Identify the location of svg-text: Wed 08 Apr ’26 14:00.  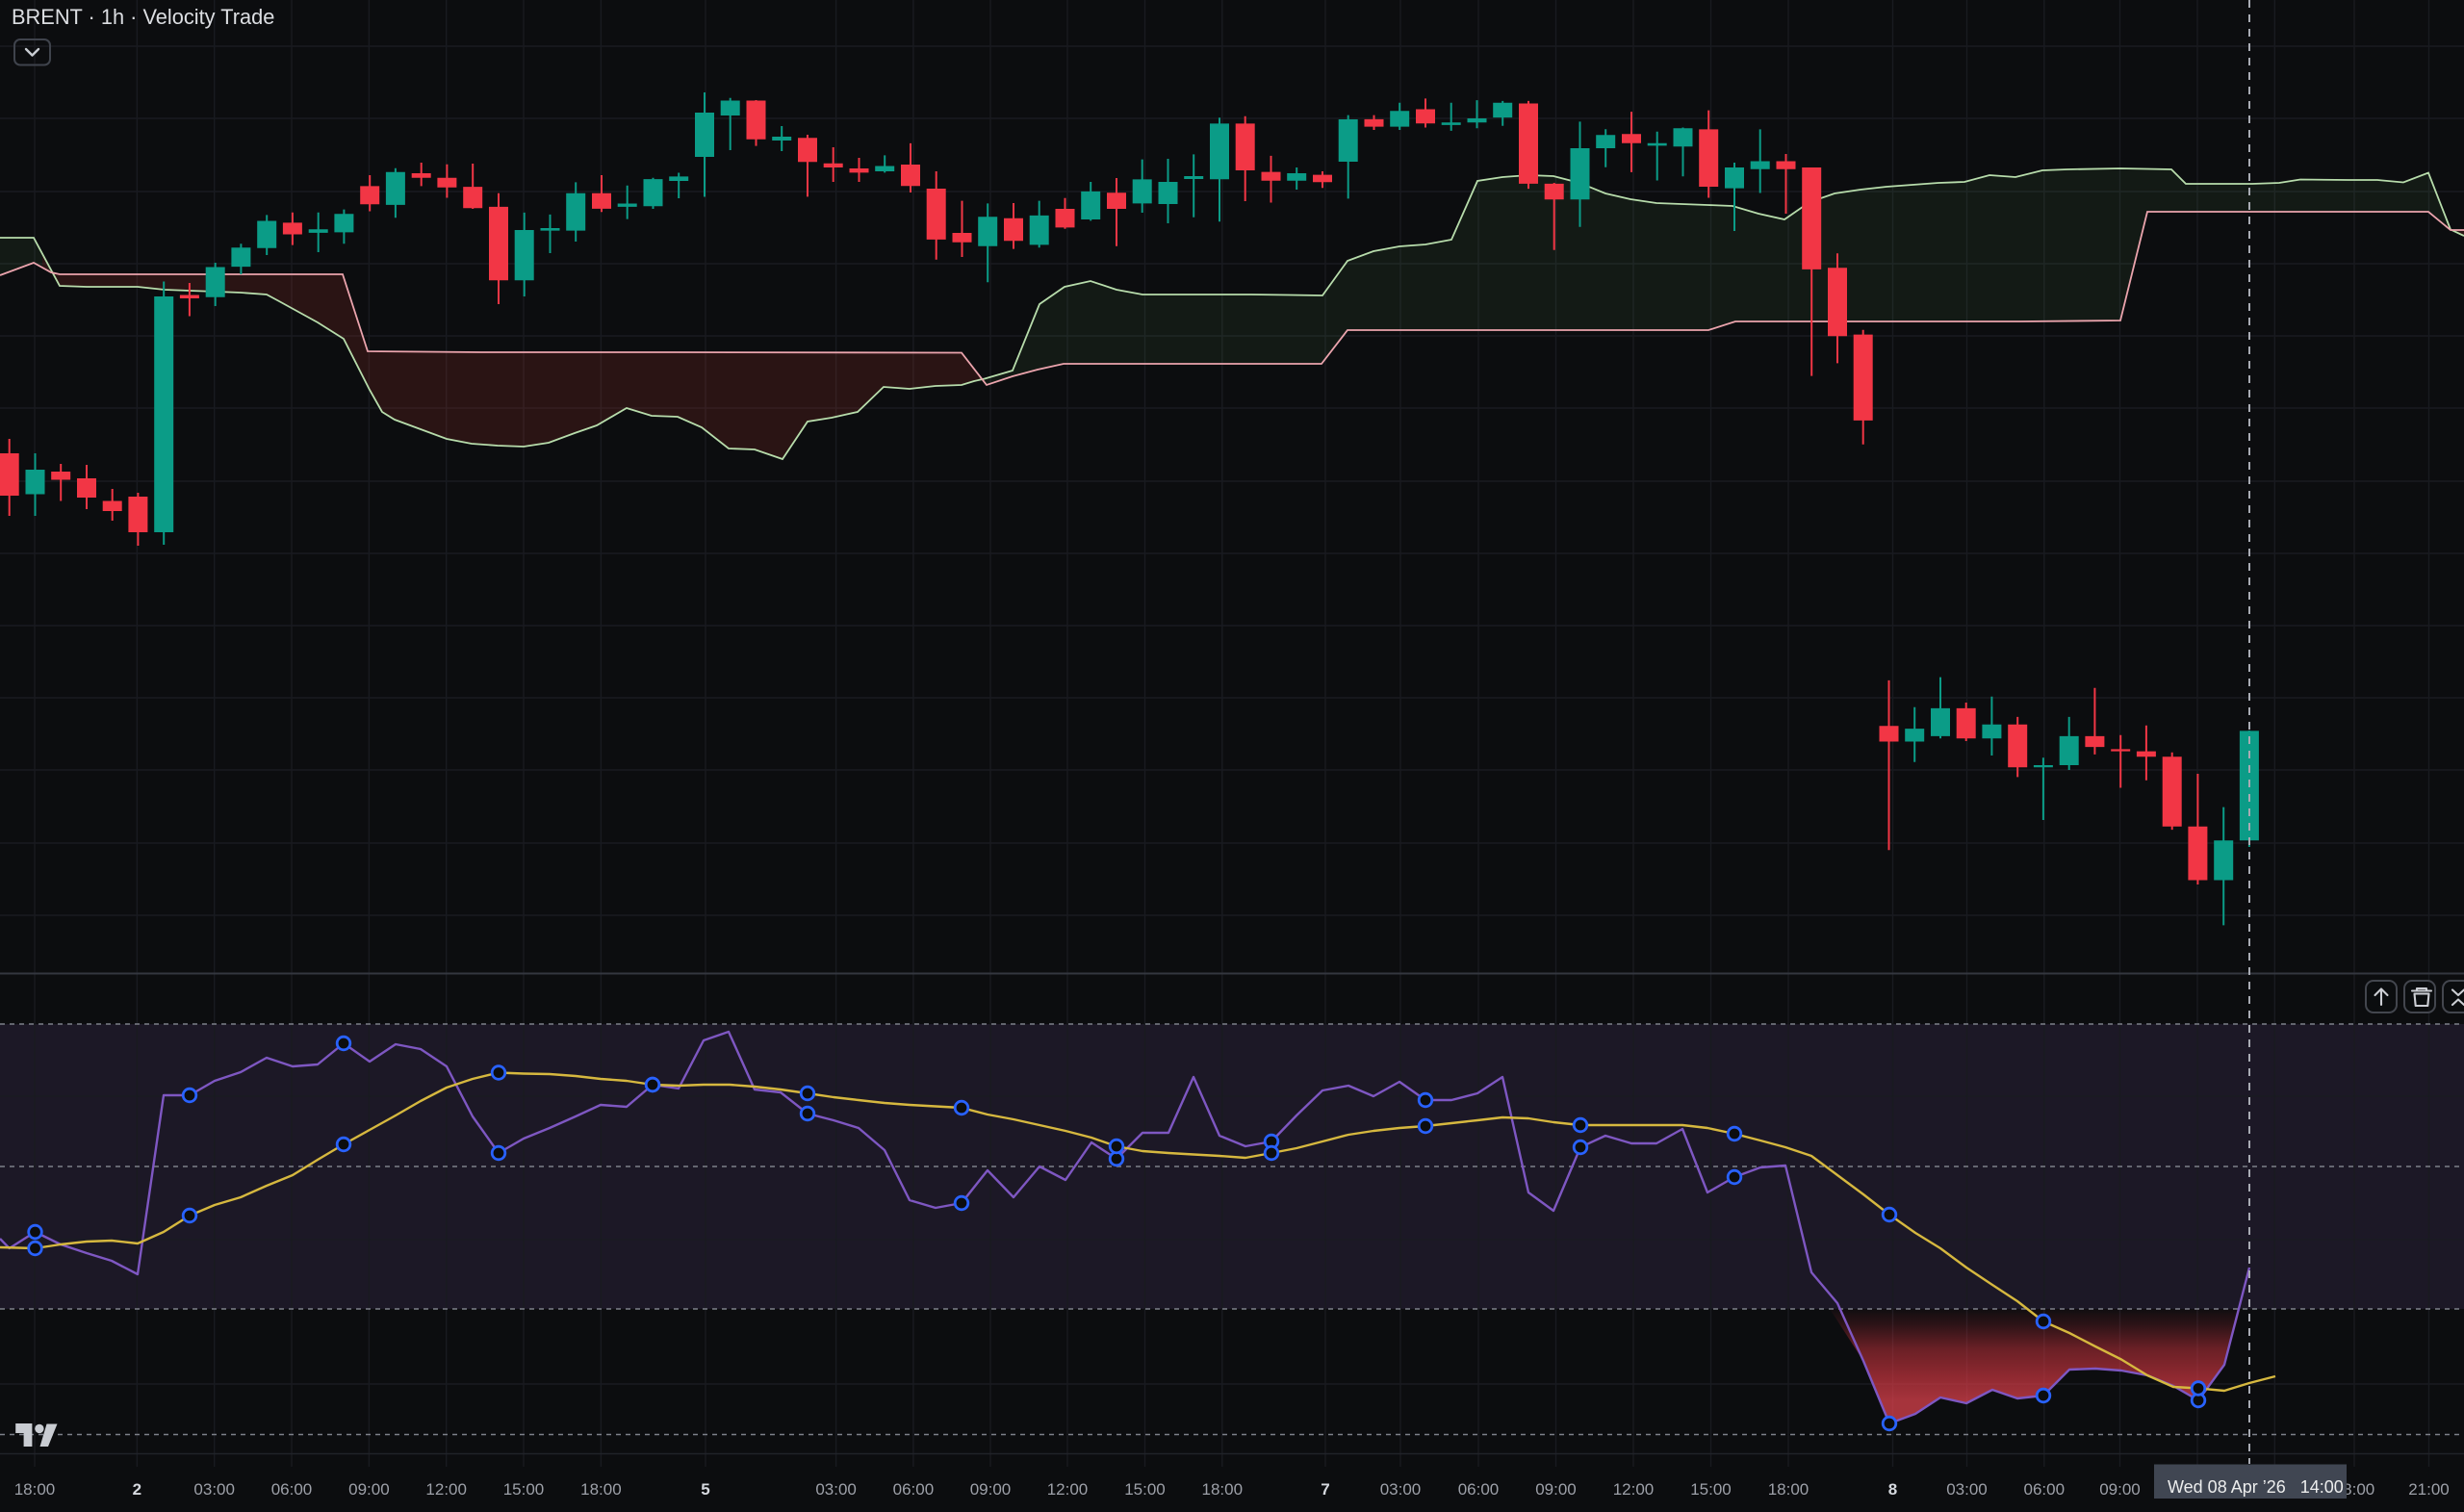
(2256, 1487).